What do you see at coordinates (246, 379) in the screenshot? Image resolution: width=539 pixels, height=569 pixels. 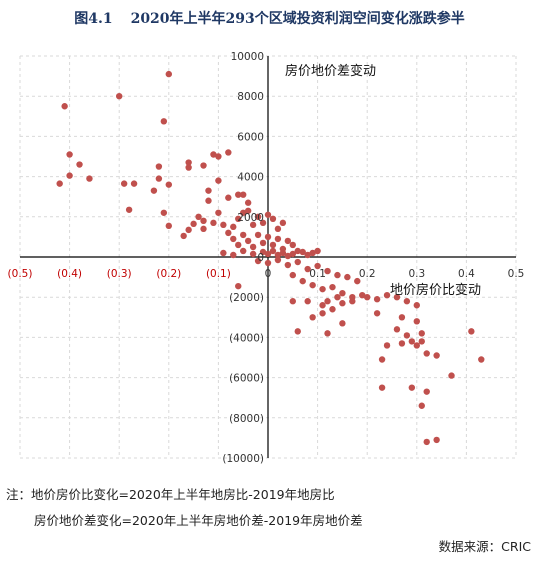 I see `y-tick-label: (6000)` at bounding box center [246, 379].